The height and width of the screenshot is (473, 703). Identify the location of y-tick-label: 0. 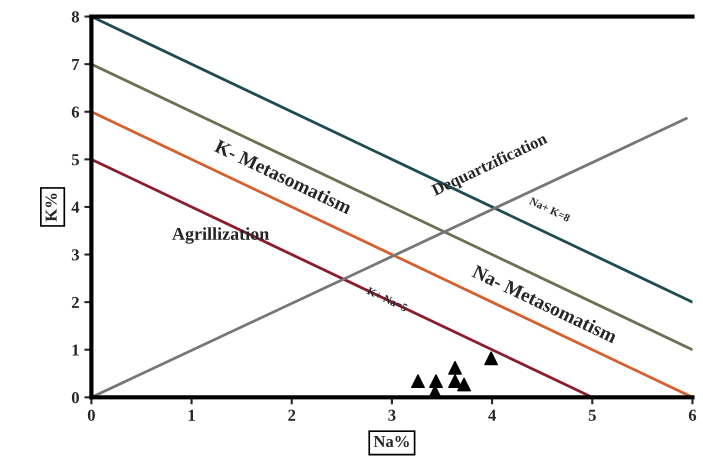
(75, 398).